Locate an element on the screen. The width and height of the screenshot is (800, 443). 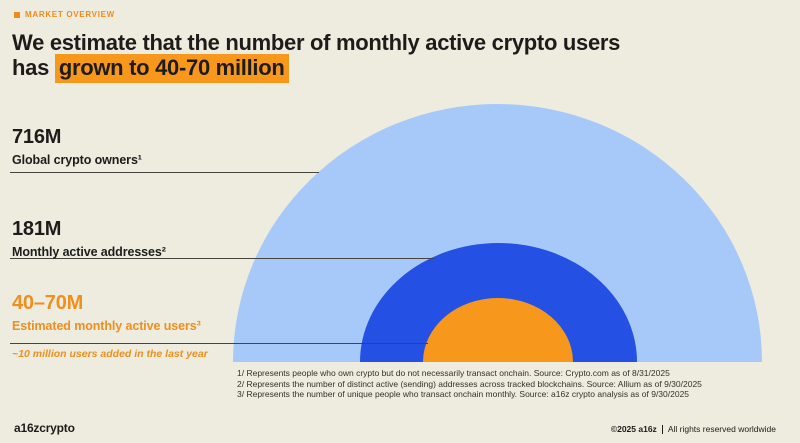
stat-label: Estimated monthly active users³ is located at coordinates (106, 326).